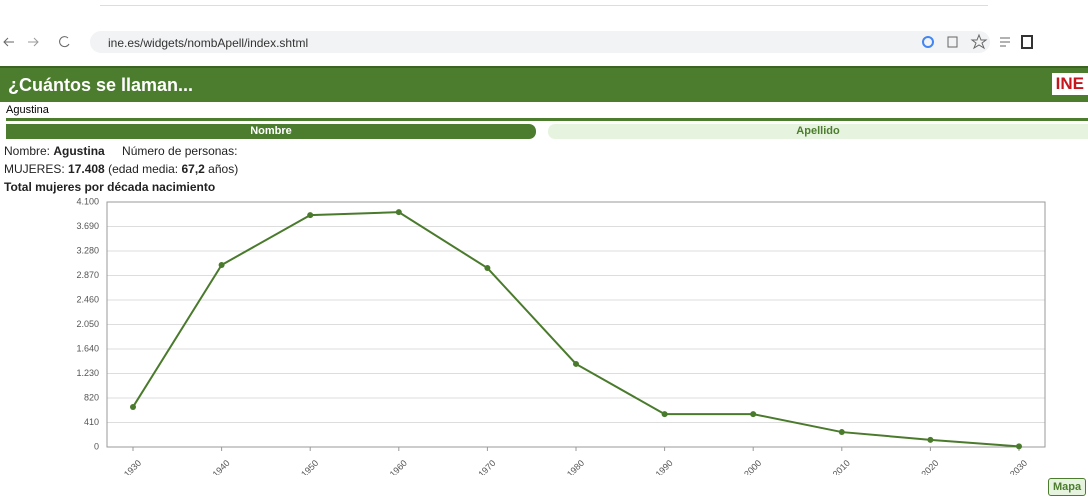 Image resolution: width=1088 pixels, height=497 pixels. I want to click on address-bar, so click(540, 42).